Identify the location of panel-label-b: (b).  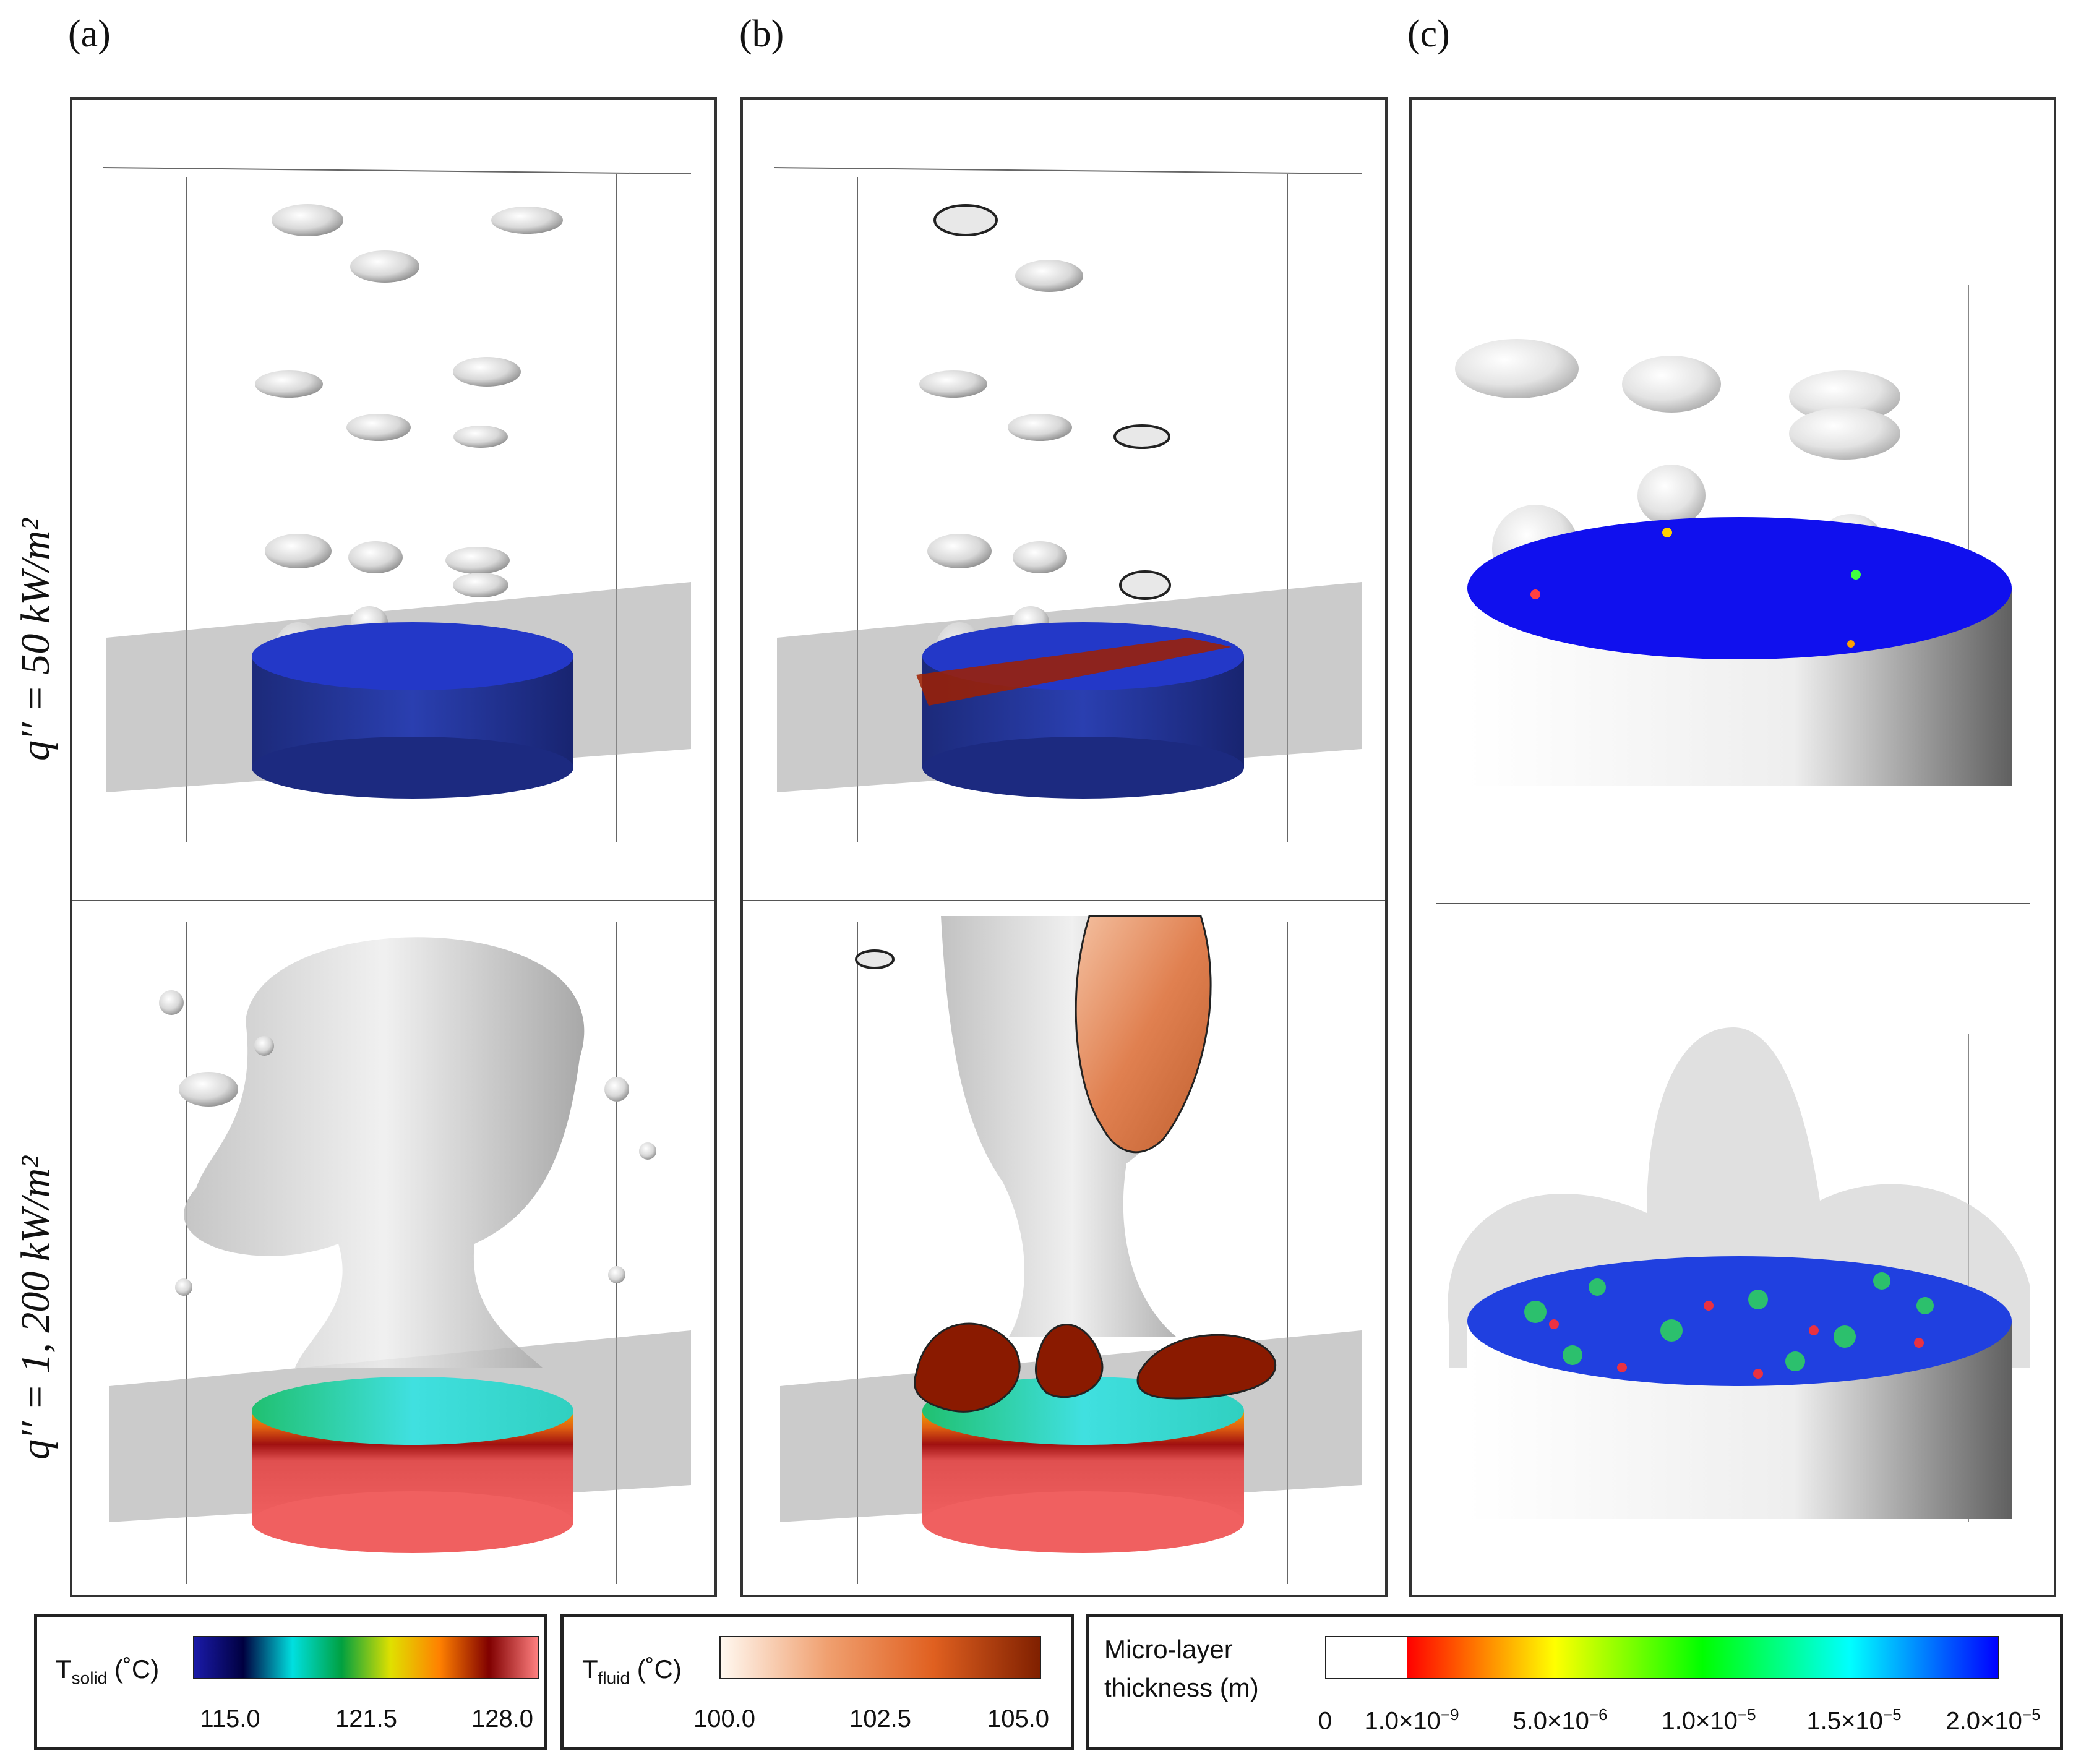
(761, 34).